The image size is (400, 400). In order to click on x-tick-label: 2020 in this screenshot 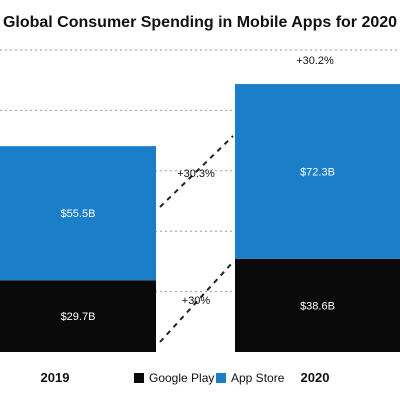, I will do `click(315, 377)`.